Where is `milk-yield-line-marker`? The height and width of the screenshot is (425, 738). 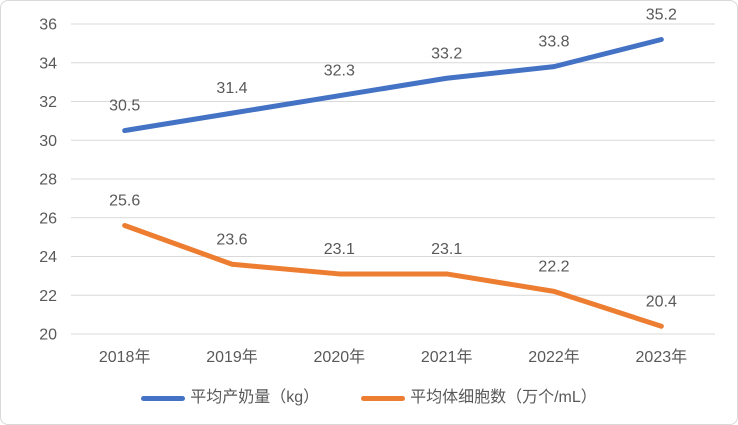
milk-yield-line-marker is located at coordinates (163, 398).